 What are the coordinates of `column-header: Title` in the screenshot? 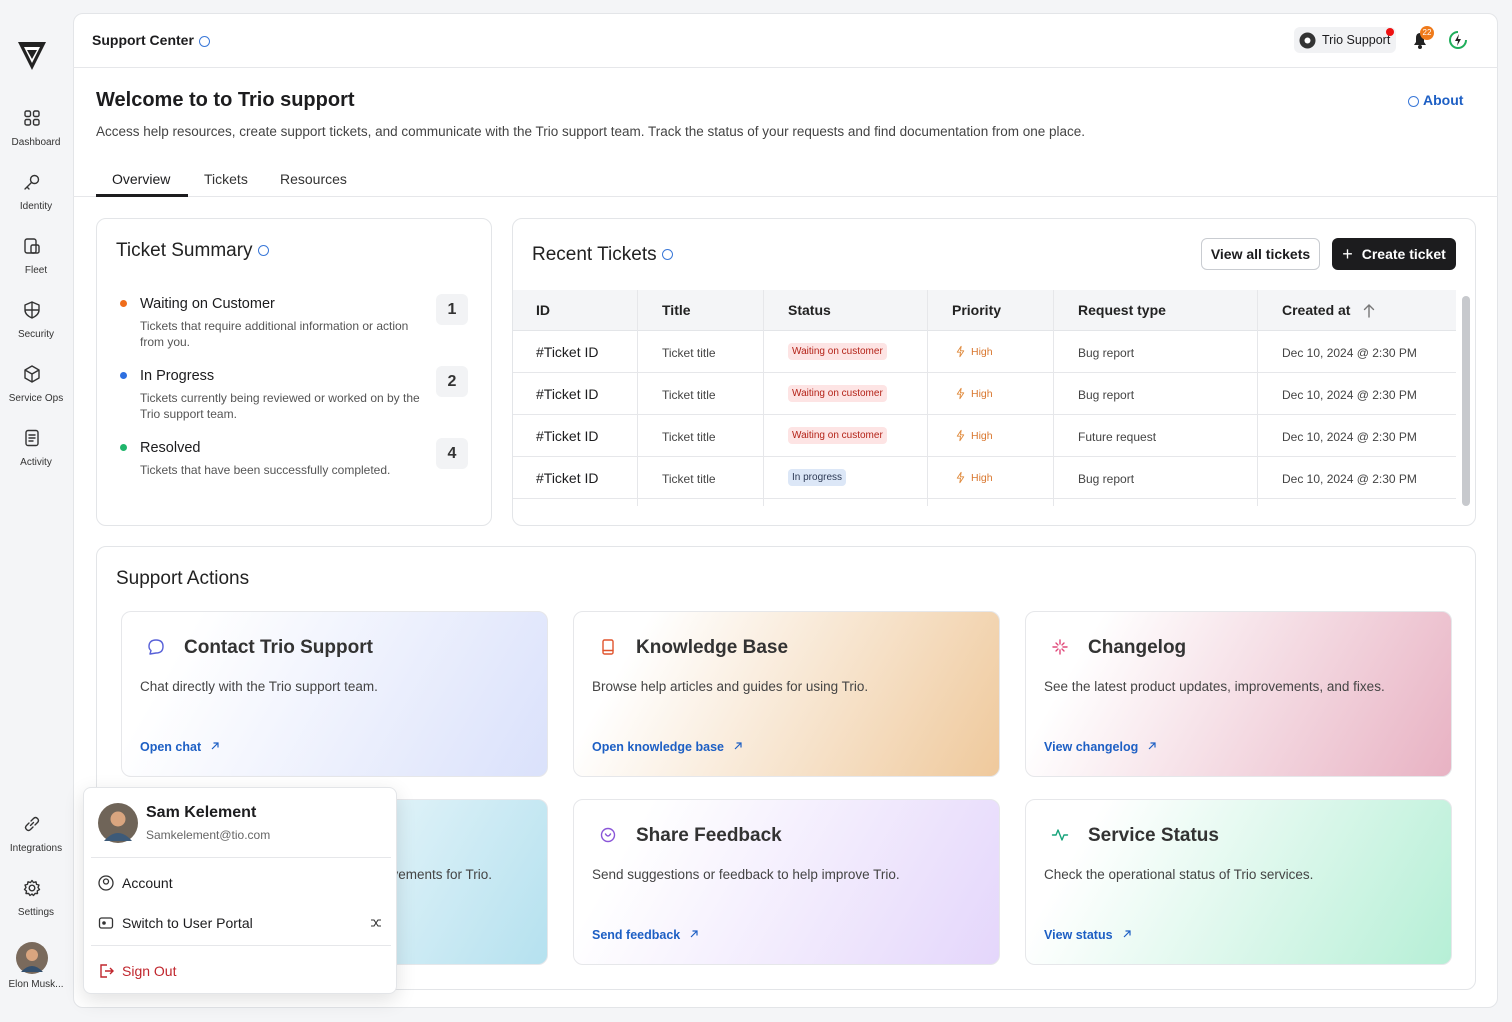 It's located at (676, 310).